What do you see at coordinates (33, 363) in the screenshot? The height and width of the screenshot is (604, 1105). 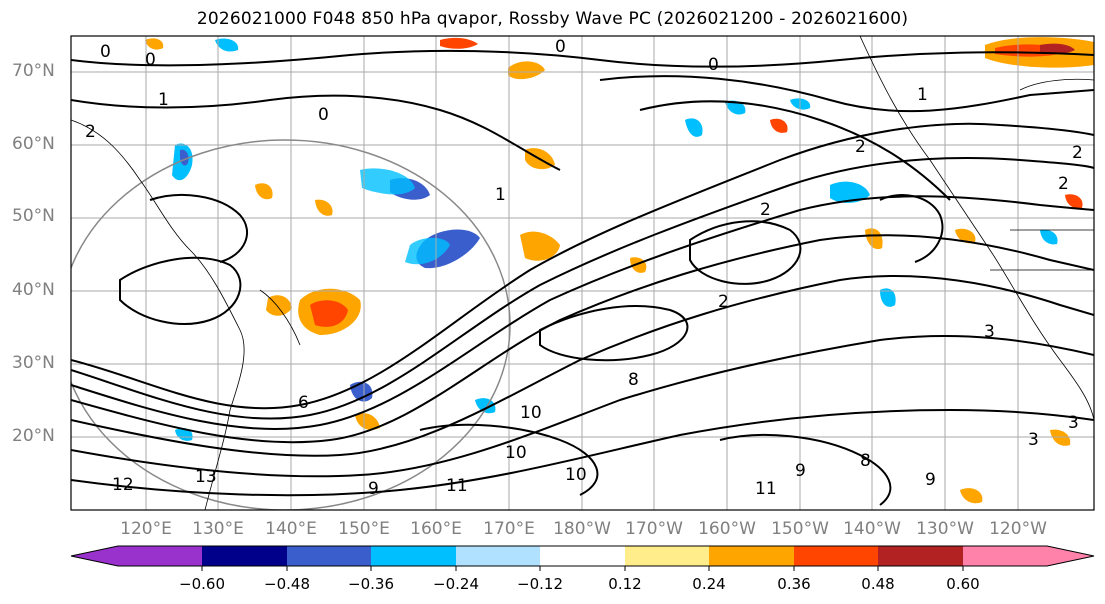 I see `lat-label-30n: 30°N` at bounding box center [33, 363].